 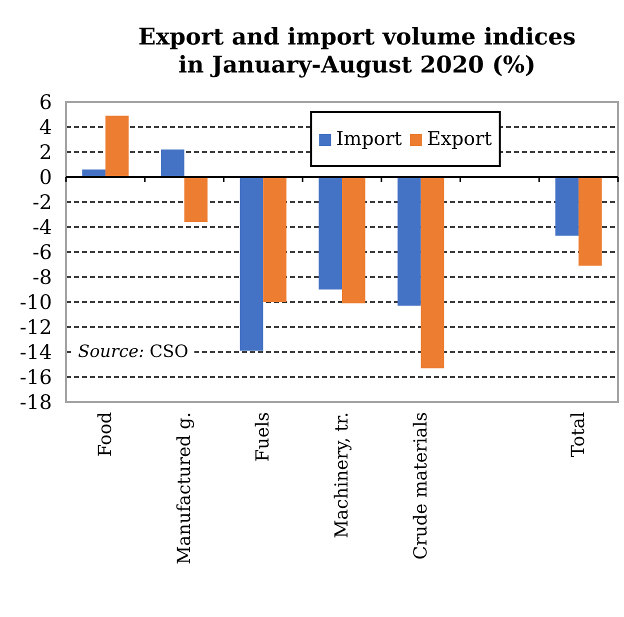 I want to click on y-tick-label: -8, so click(x=42, y=277).